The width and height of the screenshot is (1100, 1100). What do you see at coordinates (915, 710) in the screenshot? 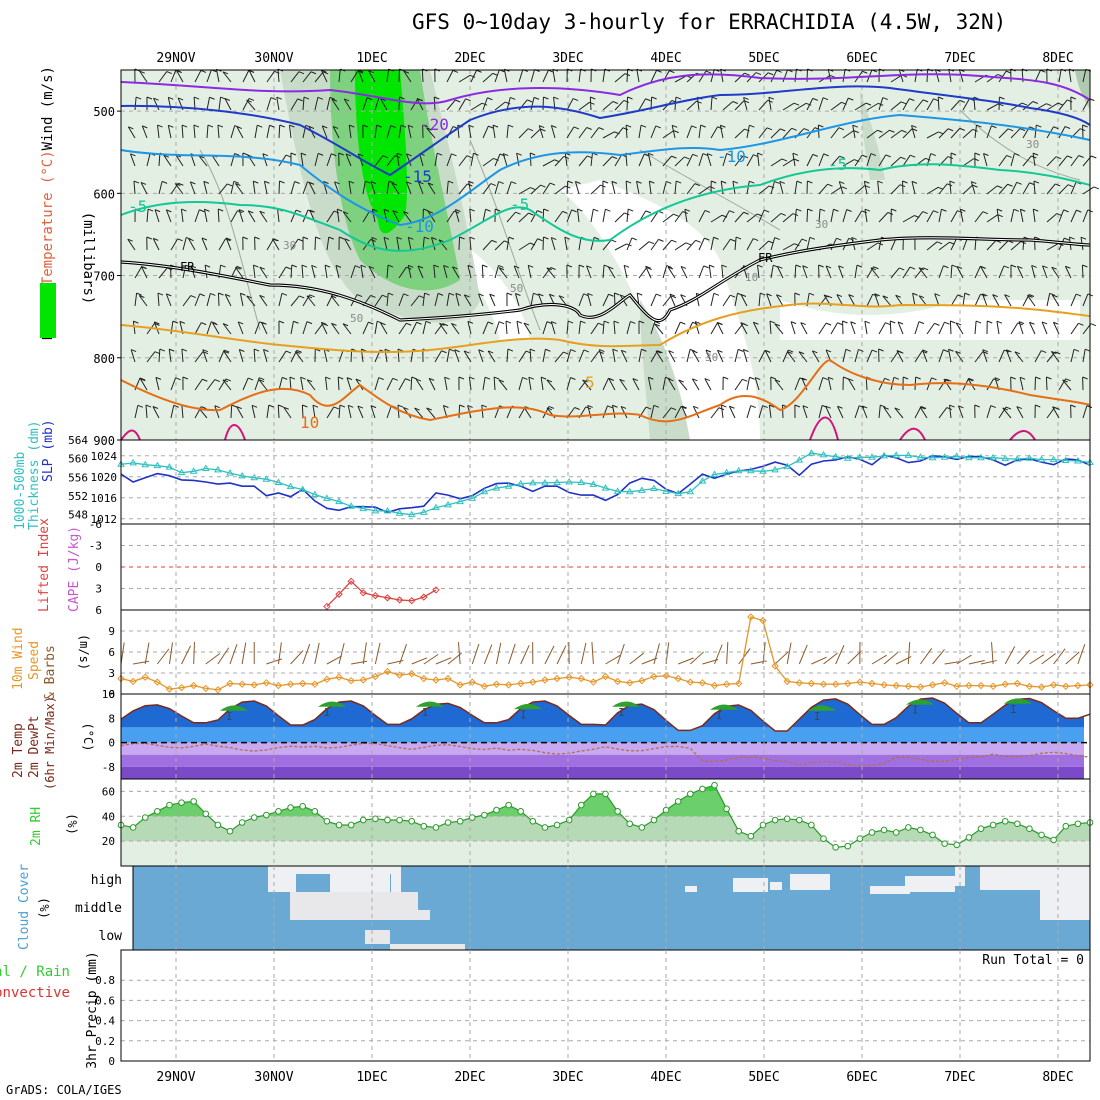
I see `temp-range-marker: I` at bounding box center [915, 710].